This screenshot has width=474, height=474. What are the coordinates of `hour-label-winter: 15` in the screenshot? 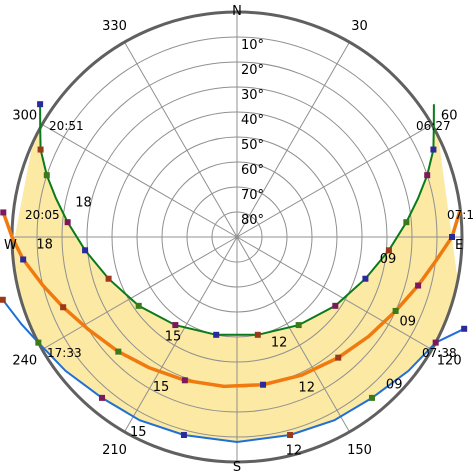 It's located at (138, 432).